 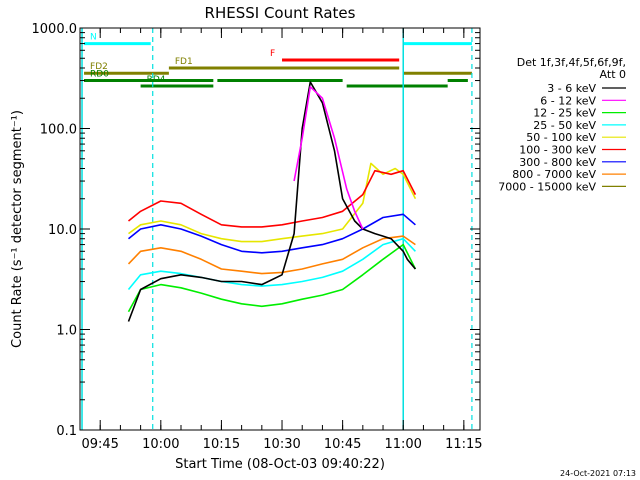 I want to click on x-axis-label: Start Time (08-Oct-03 09:40:22), so click(x=280, y=464).